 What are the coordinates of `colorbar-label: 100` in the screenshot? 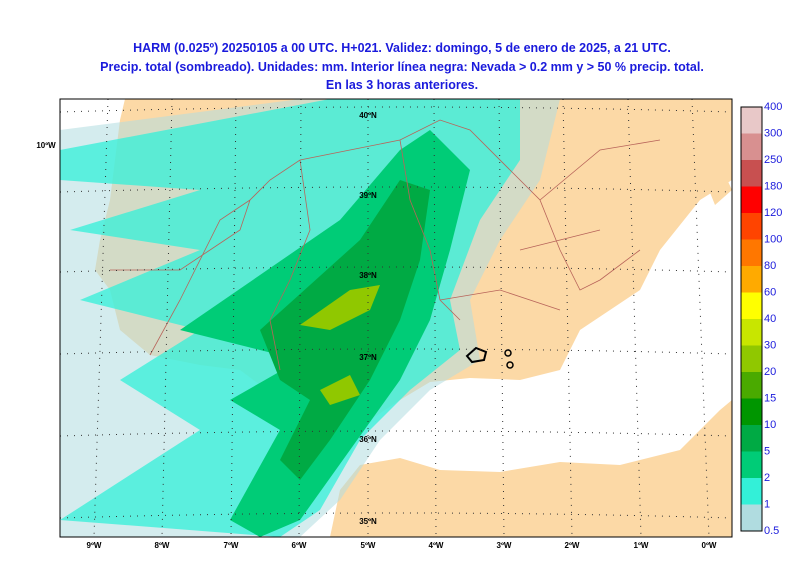 It's located at (773, 239).